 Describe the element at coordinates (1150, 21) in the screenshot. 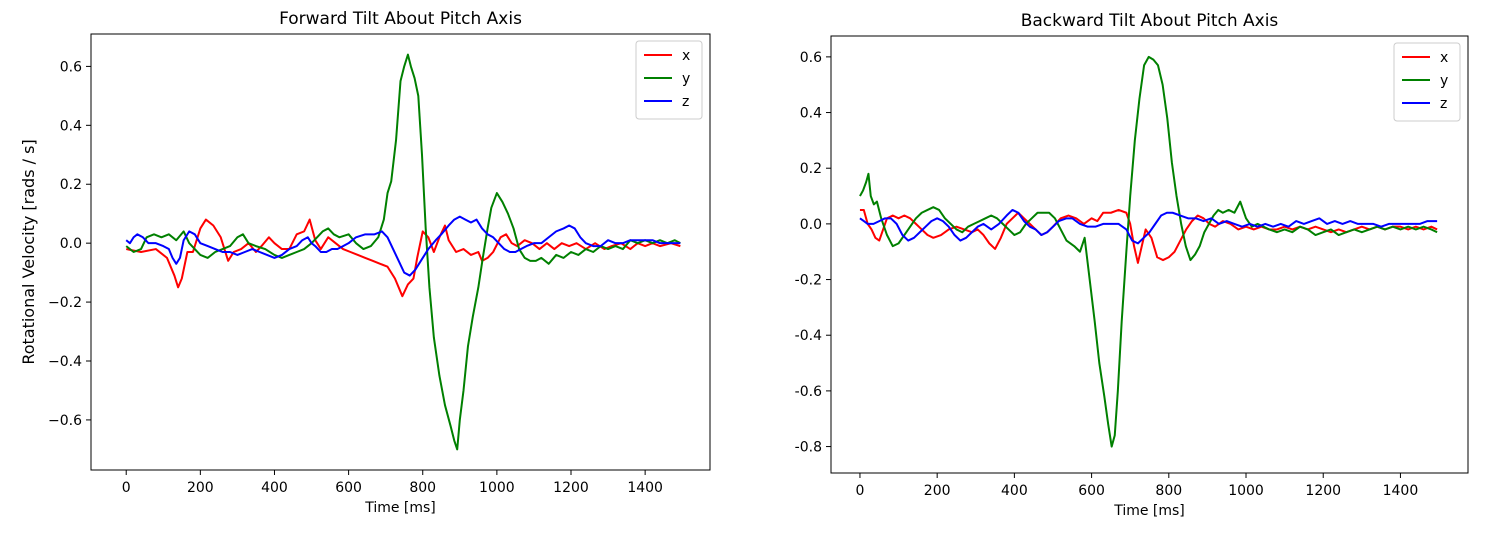

I see `chart-title: Backward Tilt About Pitch Axis` at that location.